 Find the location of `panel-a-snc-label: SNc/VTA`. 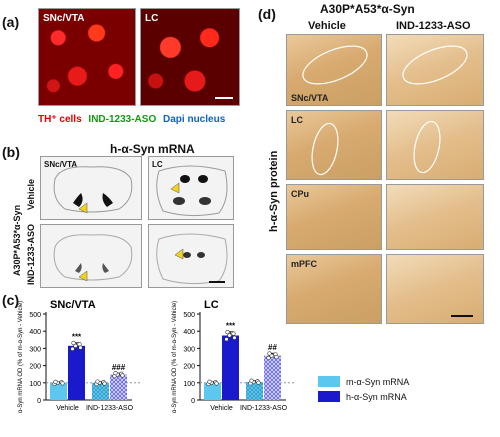

panel-a-snc-label: SNc/VTA is located at coordinates (64, 18).